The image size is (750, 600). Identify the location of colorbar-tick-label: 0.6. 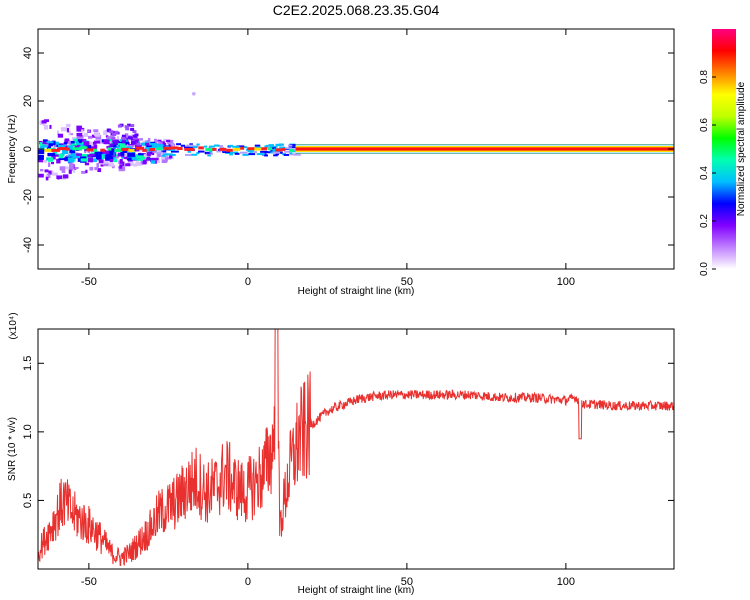
(704, 125).